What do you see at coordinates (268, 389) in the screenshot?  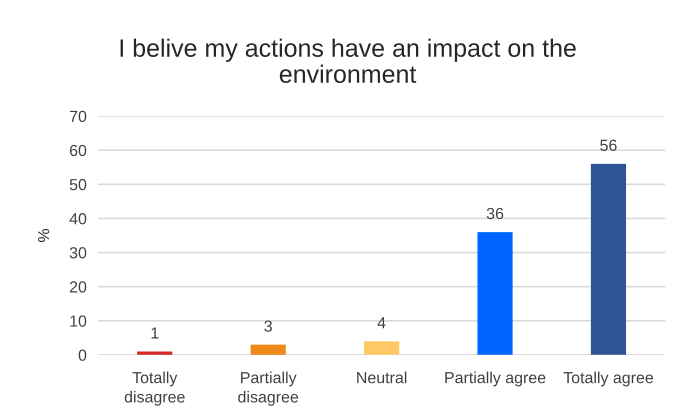 I see `x-tick-label: Partially disagree` at bounding box center [268, 389].